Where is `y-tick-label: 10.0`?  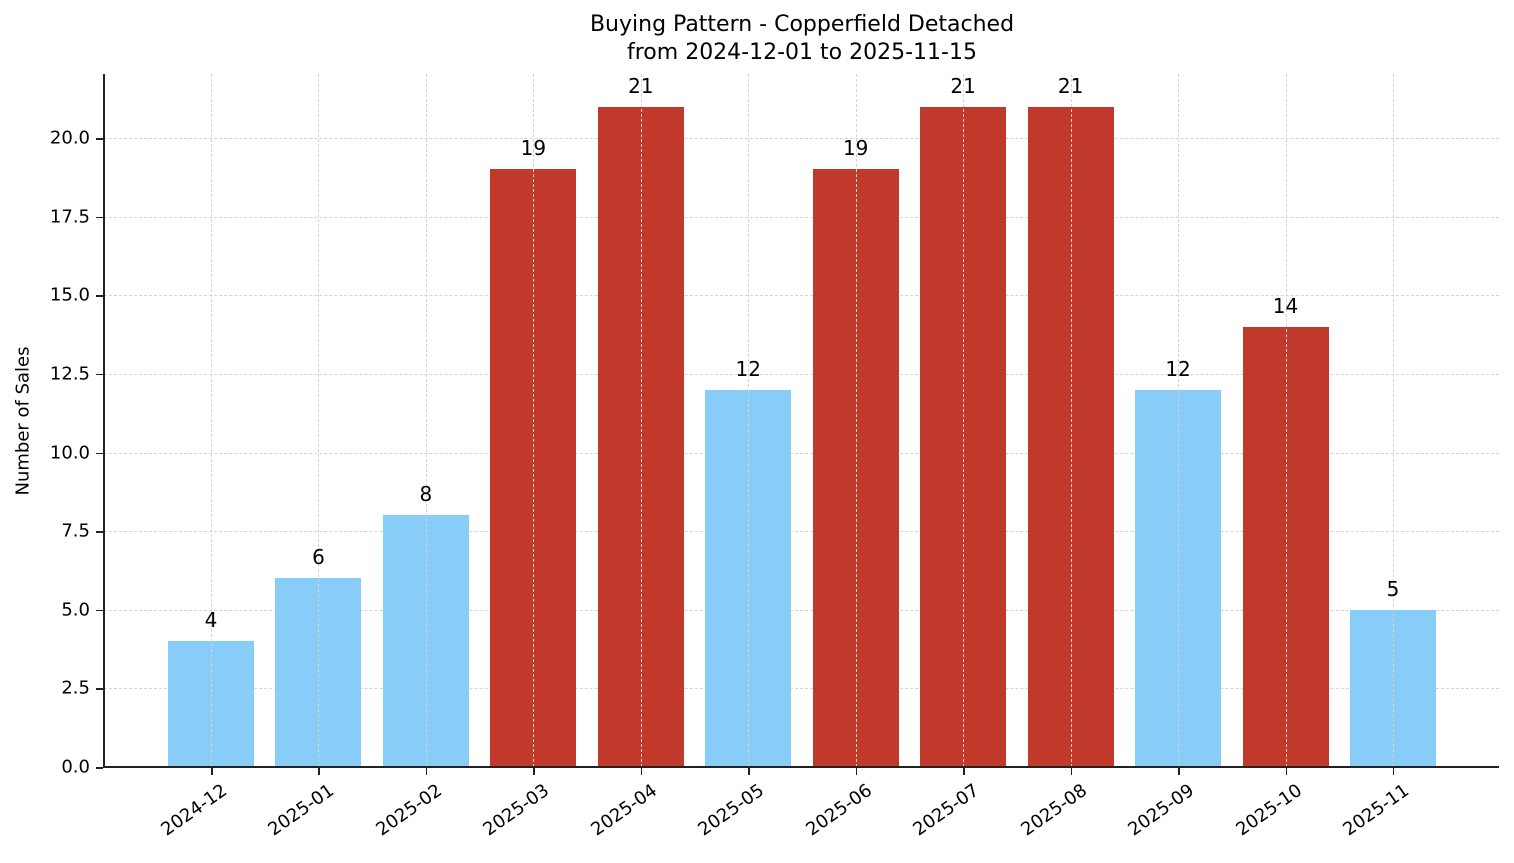 y-tick-label: 10.0 is located at coordinates (69, 452).